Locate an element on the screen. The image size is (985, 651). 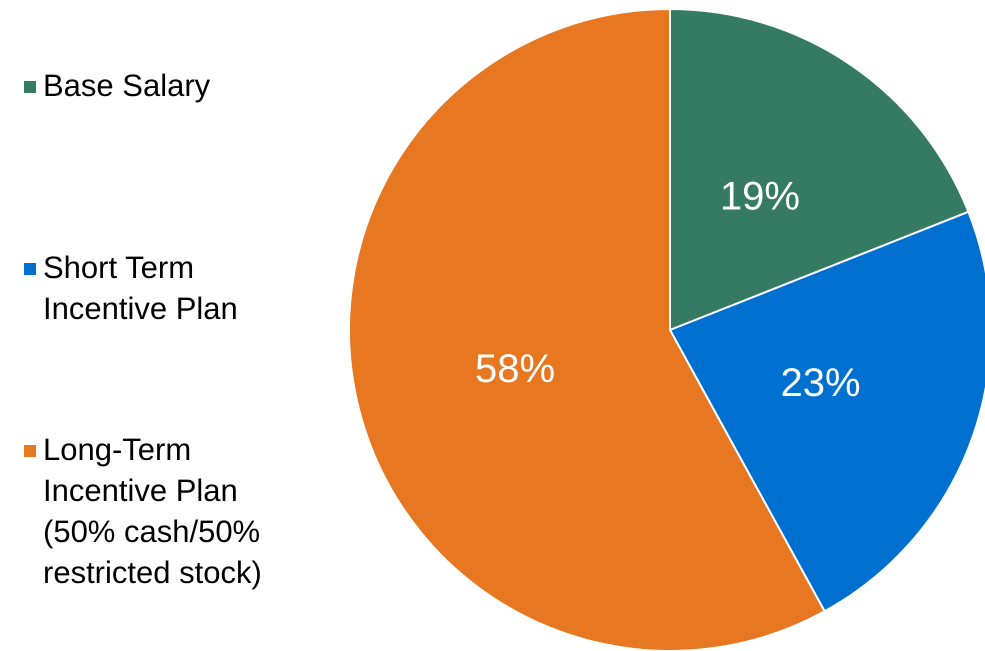
legend-label: Base Salary is located at coordinates (127, 85).